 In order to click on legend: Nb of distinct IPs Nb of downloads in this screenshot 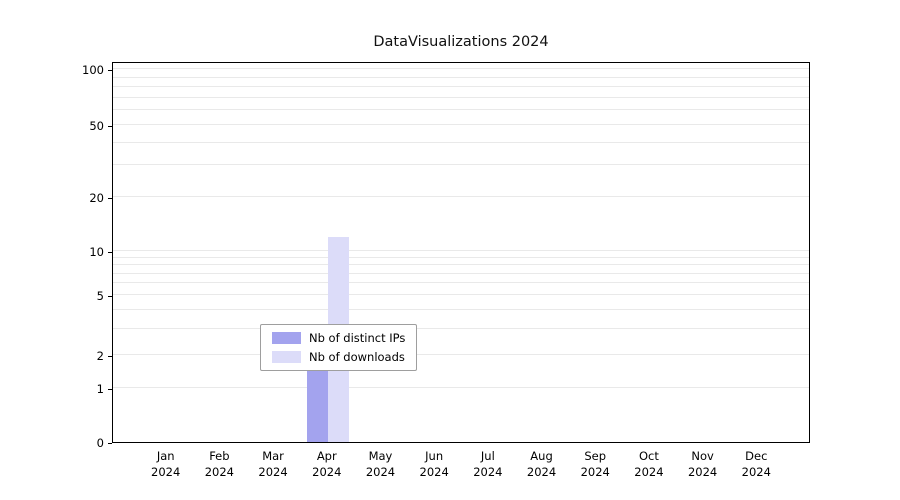, I will do `click(339, 347)`.